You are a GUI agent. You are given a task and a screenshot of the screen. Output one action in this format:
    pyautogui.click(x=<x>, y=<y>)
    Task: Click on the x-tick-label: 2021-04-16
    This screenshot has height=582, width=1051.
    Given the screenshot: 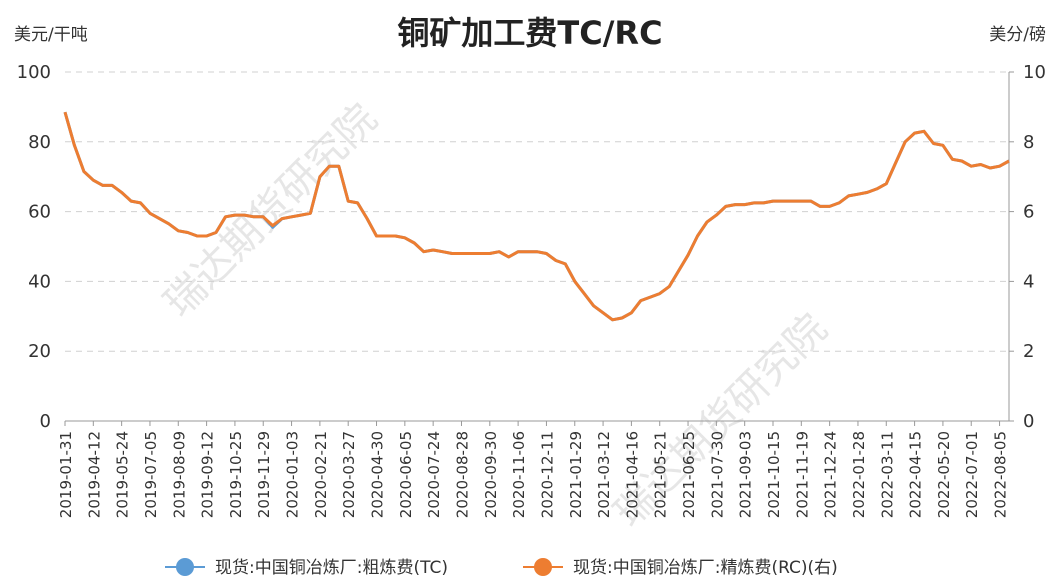 What is the action you would take?
    pyautogui.click(x=632, y=474)
    